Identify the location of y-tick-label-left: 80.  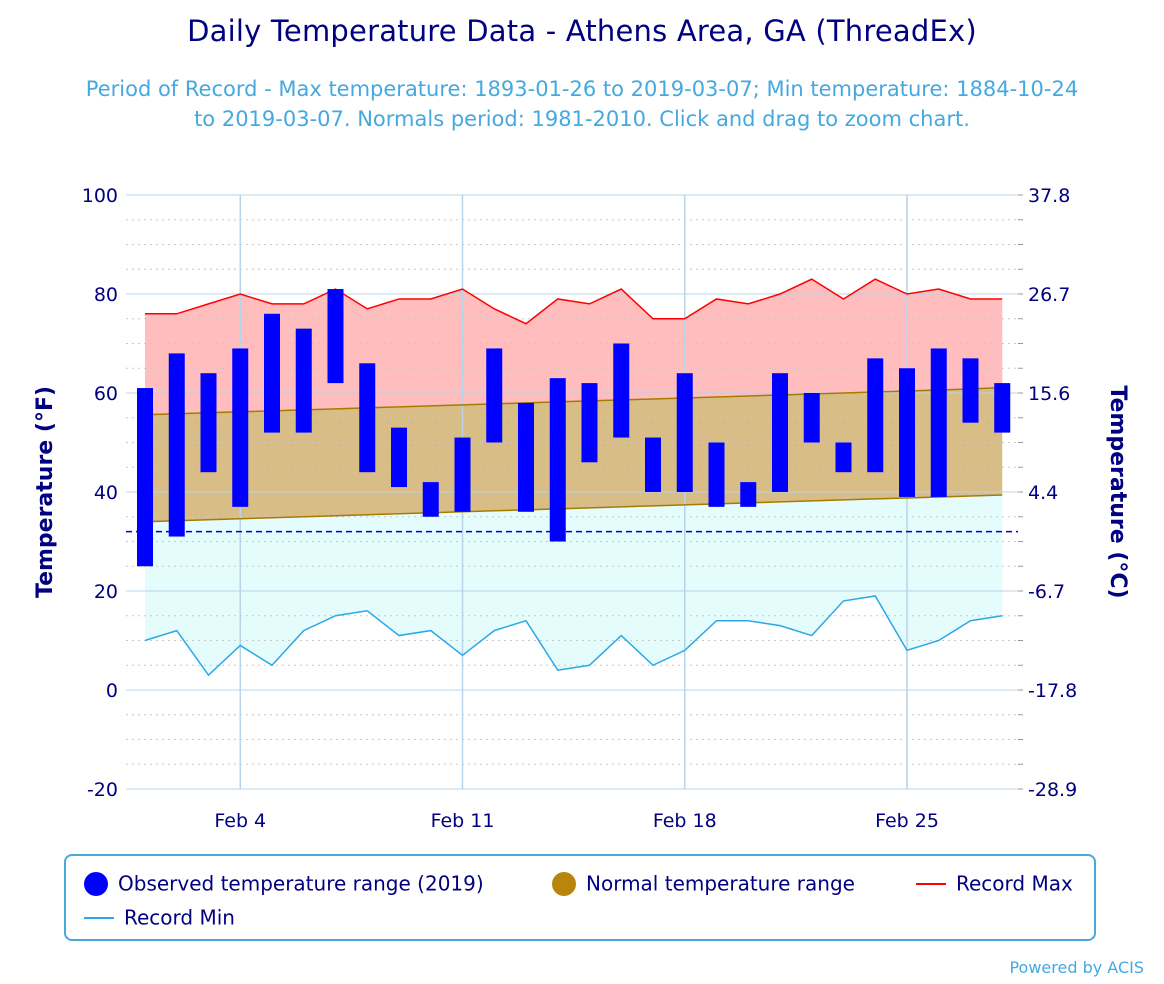
(106, 295).